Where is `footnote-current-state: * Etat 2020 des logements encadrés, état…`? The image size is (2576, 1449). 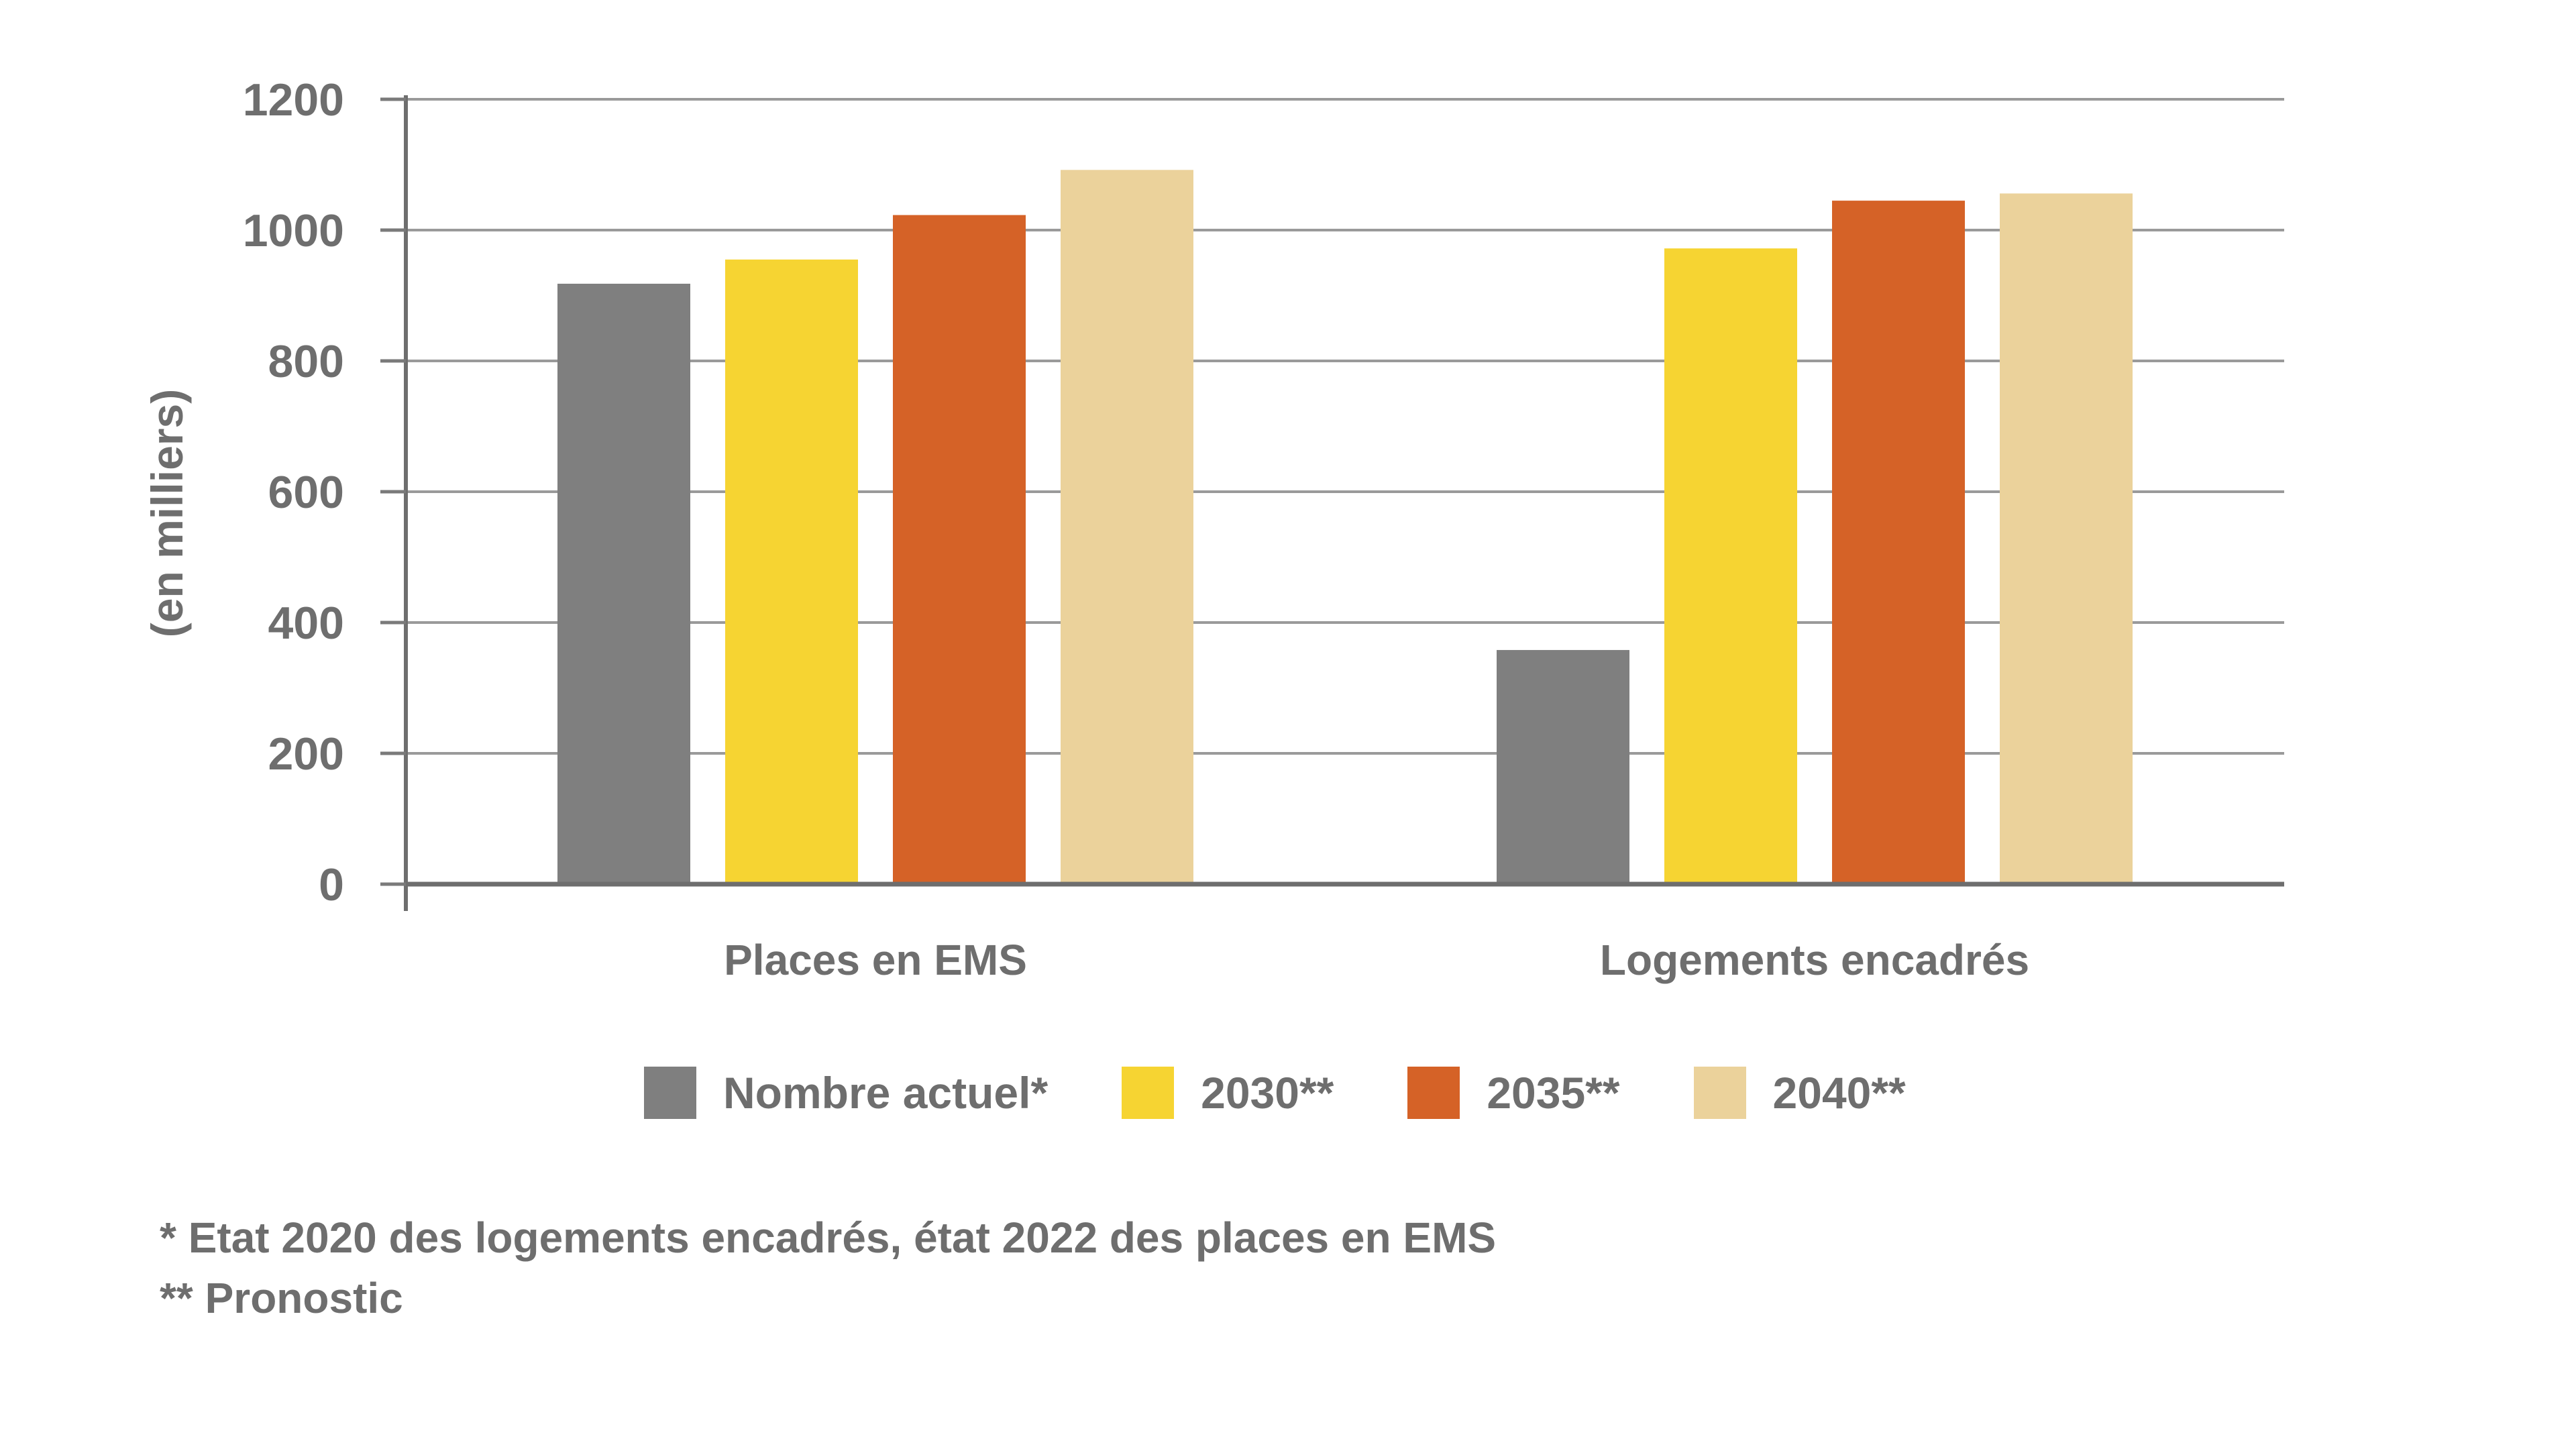 footnote-current-state: * Etat 2020 des logements encadrés, état… is located at coordinates (828, 1238).